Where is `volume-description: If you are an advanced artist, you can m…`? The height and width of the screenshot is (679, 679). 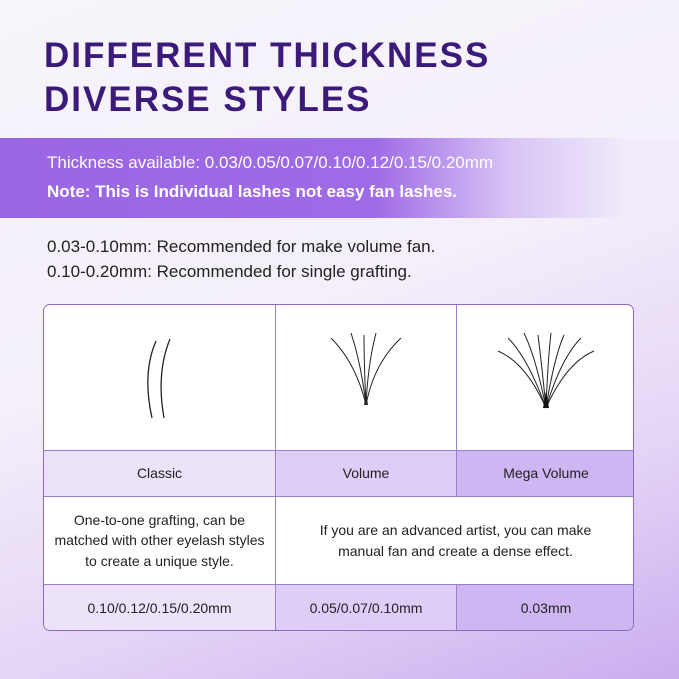 volume-description: If you are an advanced artist, you can m… is located at coordinates (454, 541).